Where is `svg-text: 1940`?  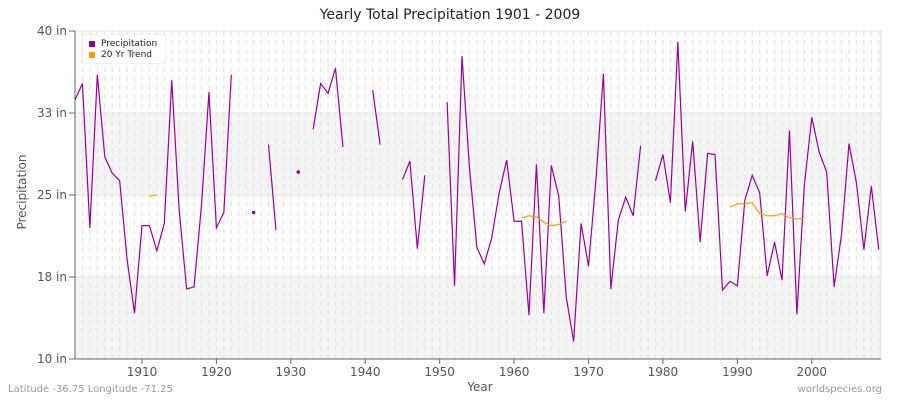 svg-text: 1940 is located at coordinates (365, 372).